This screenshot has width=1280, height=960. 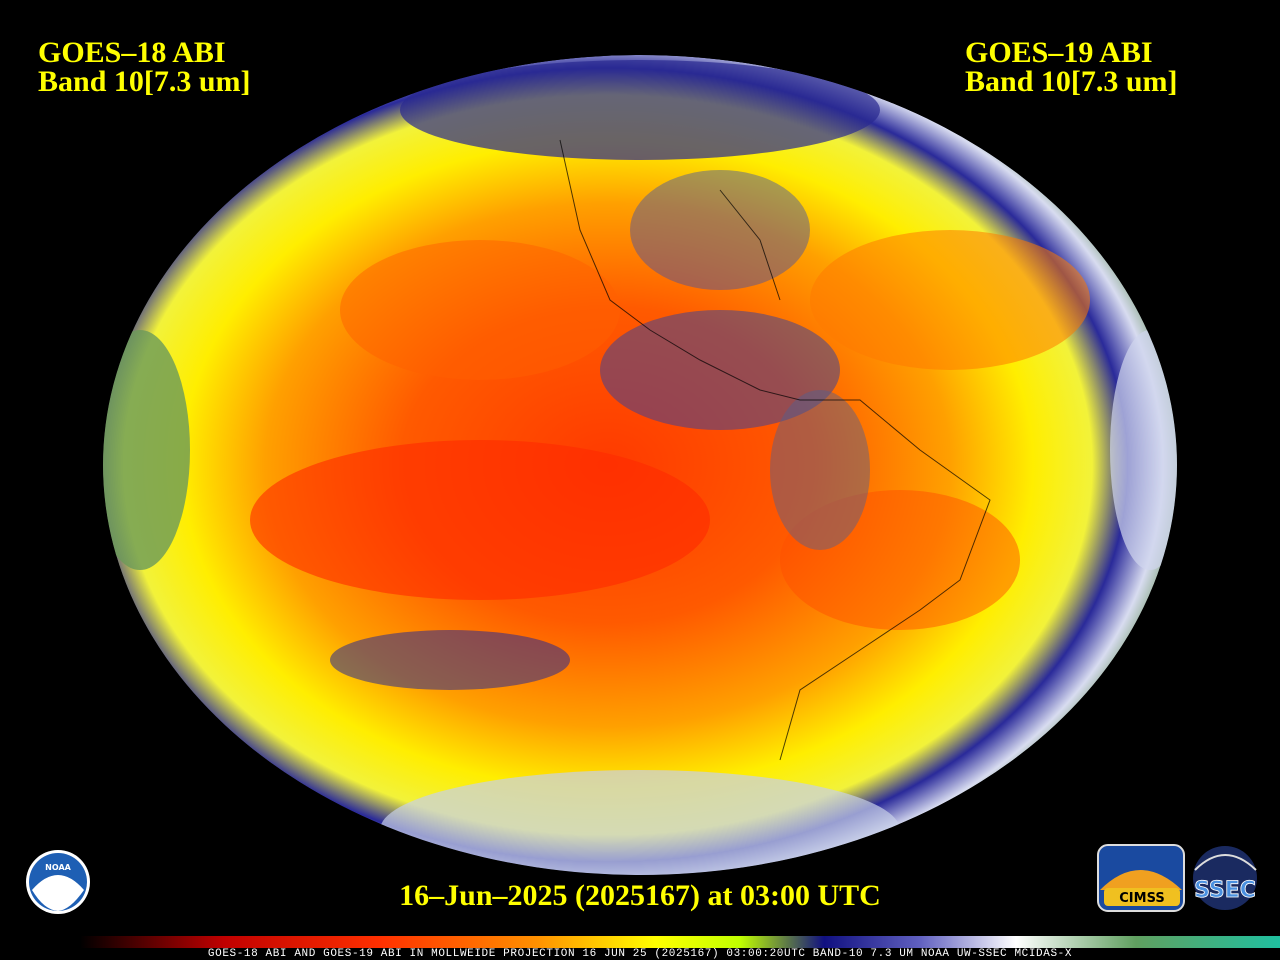 I want to click on color-bar, so click(x=680, y=942).